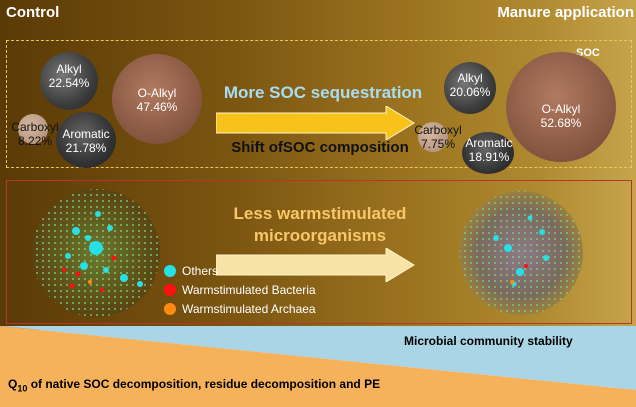 This screenshot has width=636, height=407. I want to click on manure-aromatic-label: Aromatic 18.91%, so click(489, 150).